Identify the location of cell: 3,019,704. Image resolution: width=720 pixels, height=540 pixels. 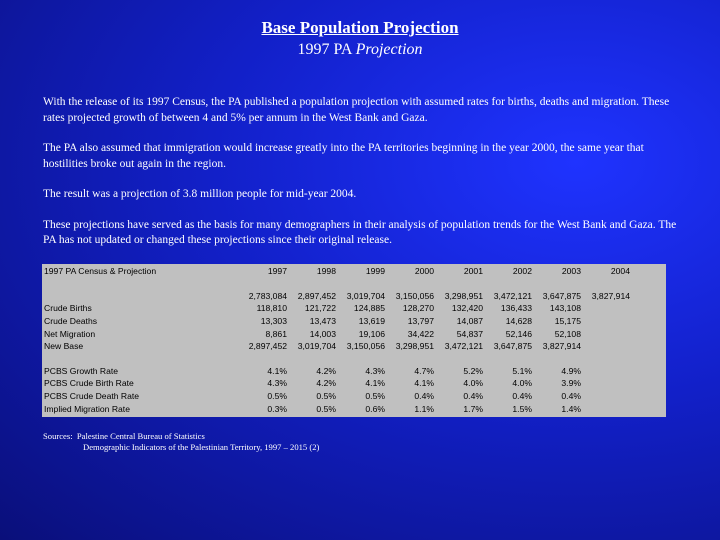
(365, 295).